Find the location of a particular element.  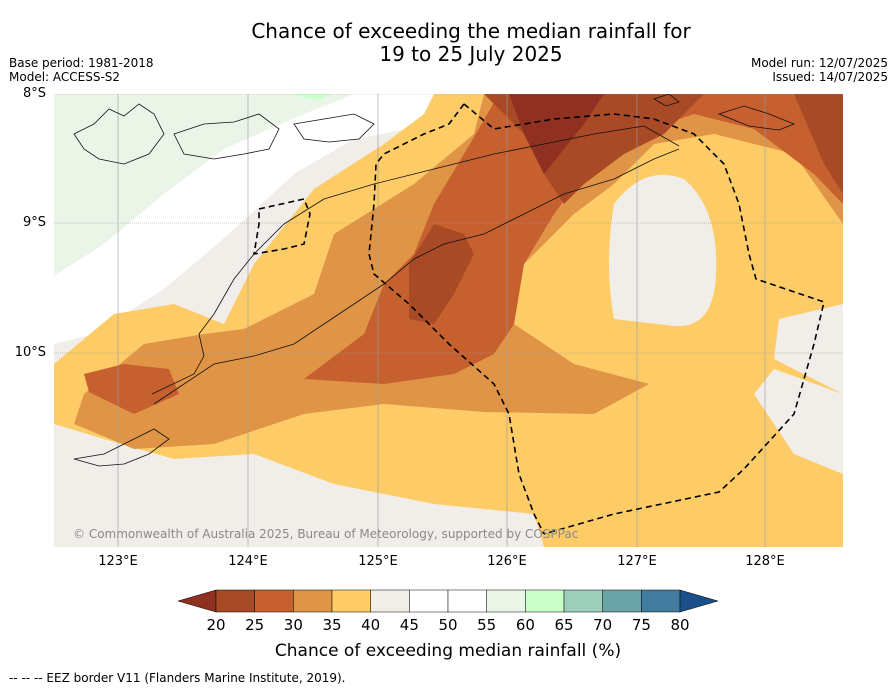

issued-date: Issued: 14/07/2025 is located at coordinates (830, 77).